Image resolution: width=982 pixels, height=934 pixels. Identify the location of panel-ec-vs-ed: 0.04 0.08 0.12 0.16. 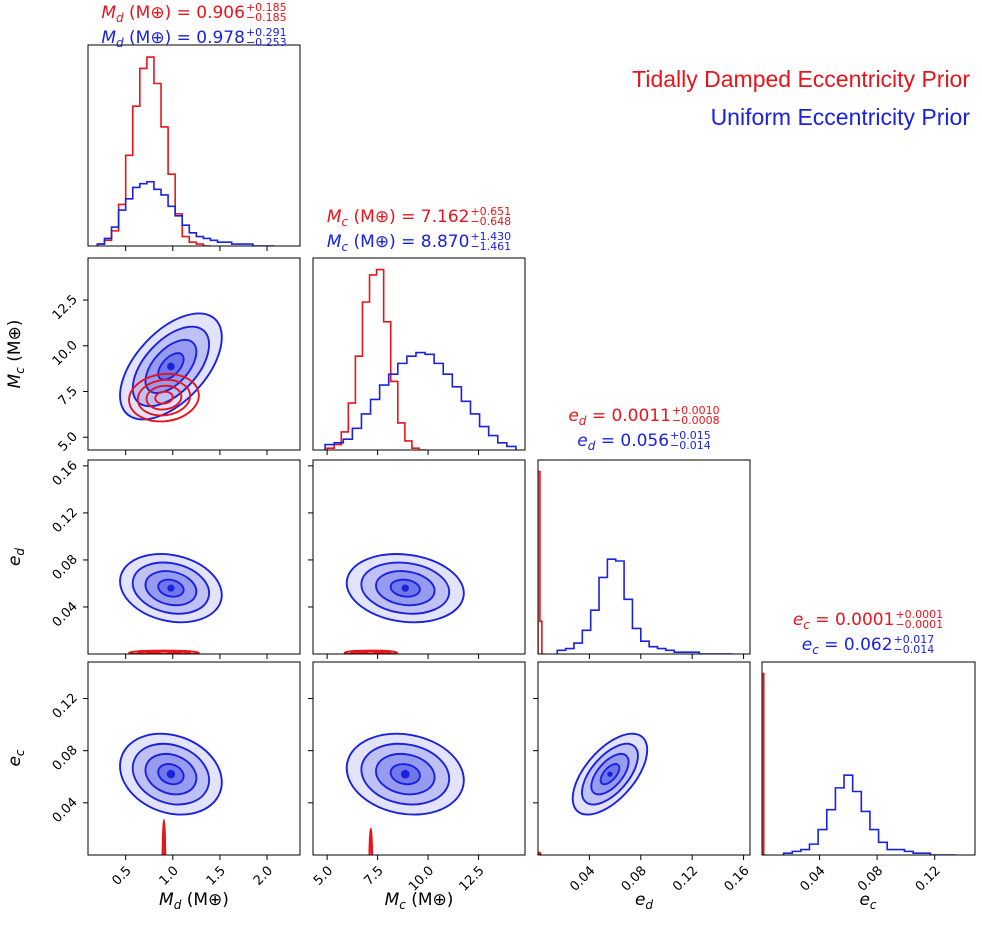
(643, 778).